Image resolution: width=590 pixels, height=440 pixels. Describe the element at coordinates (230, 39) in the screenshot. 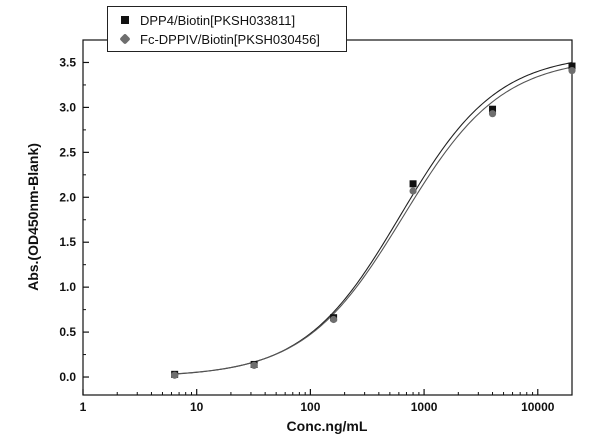

I see `legend-label-fc-dppiv: Fc-DPPIV/Biotin[PKSH030456]` at that location.